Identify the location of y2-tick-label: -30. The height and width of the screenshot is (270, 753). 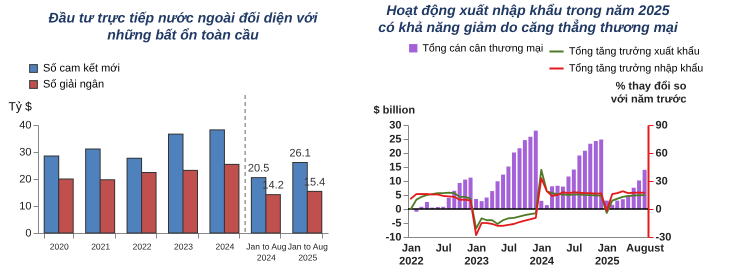
(664, 238).